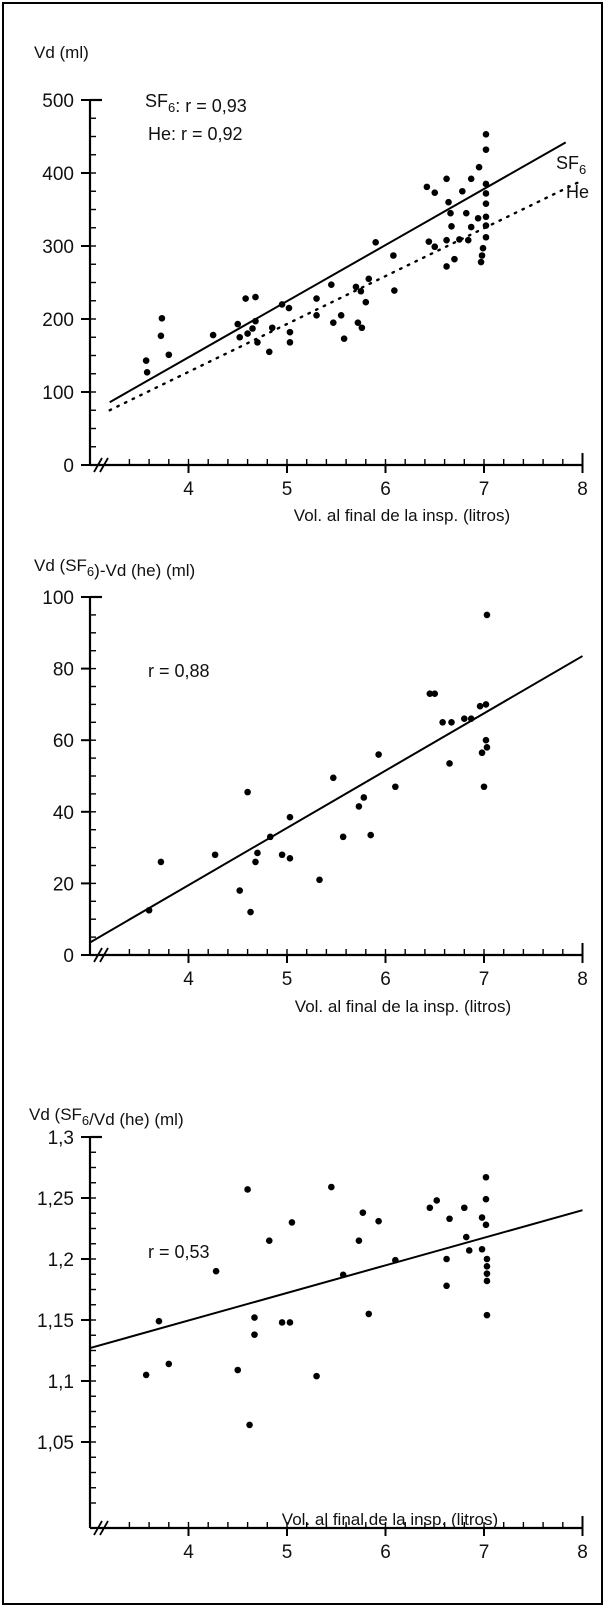  What do you see at coordinates (179, 671) in the screenshot?
I see `correlation-annotation: r = 0,88` at bounding box center [179, 671].